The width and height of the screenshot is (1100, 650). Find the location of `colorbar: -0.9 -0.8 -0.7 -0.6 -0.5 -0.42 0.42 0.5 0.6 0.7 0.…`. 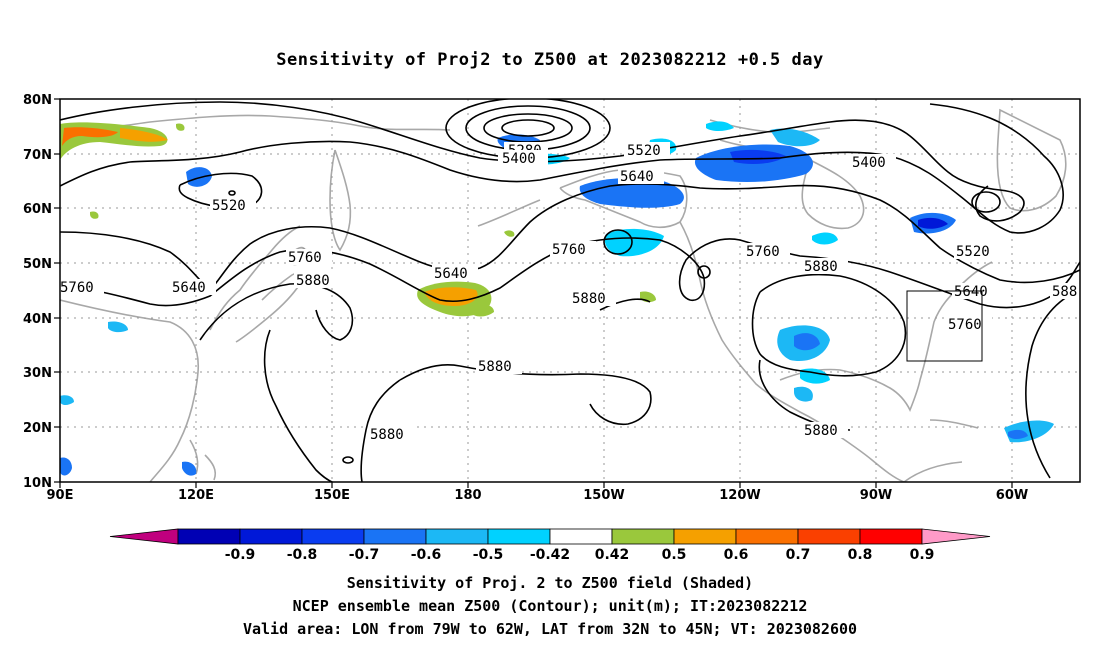

colorbar: -0.9 -0.8 -0.7 -0.6 -0.5 -0.42 0.42 0.5 0.6 0.7 0.… is located at coordinates (550, 545).